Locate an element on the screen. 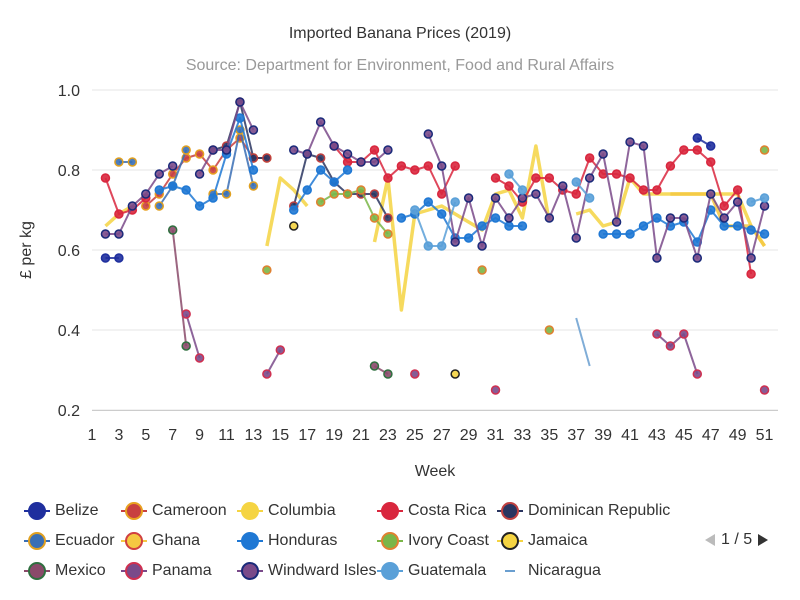 The width and height of the screenshot is (800, 600). data-point-belize is located at coordinates (710, 146).